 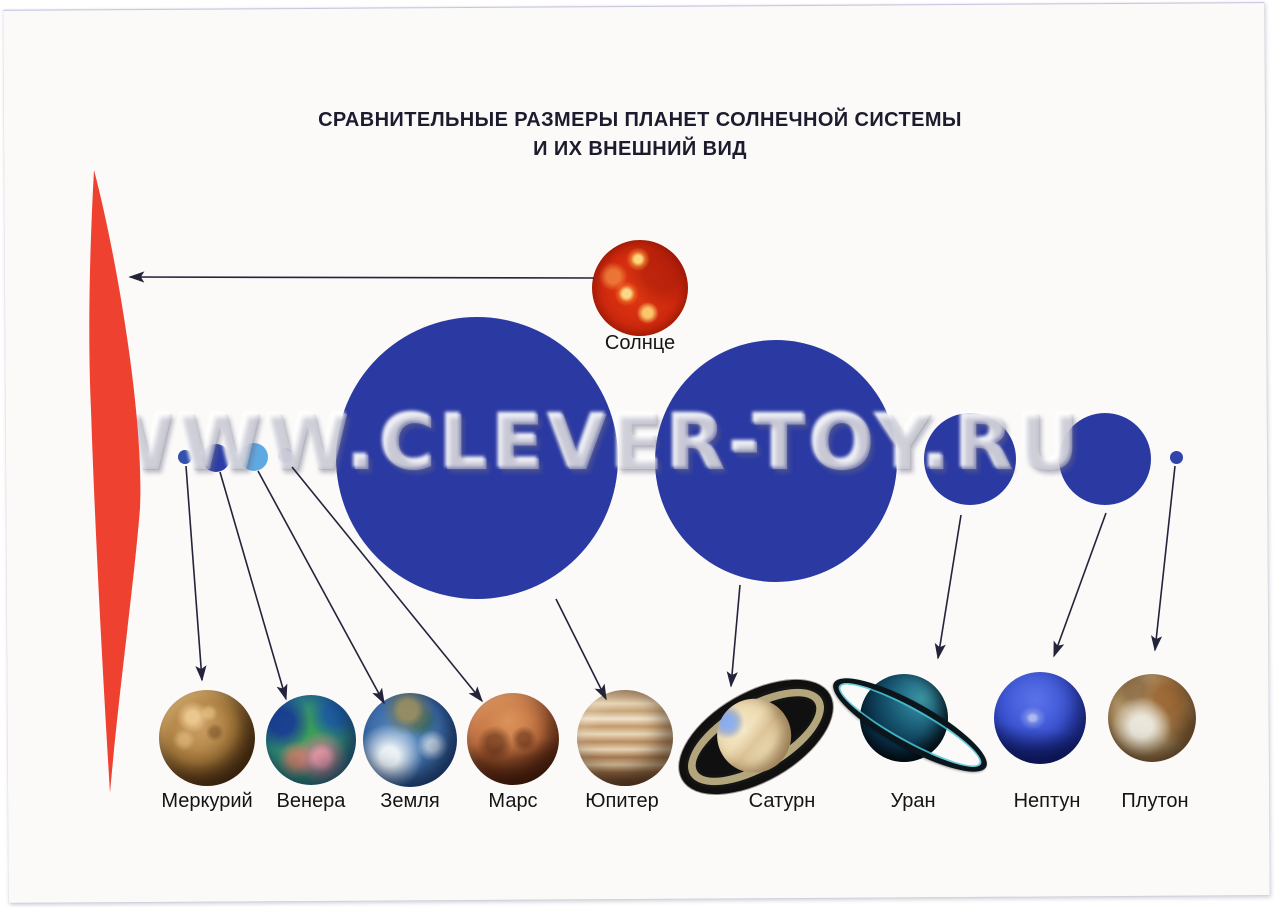 What do you see at coordinates (115, 481) in the screenshot?
I see `sun-scale-crescent` at bounding box center [115, 481].